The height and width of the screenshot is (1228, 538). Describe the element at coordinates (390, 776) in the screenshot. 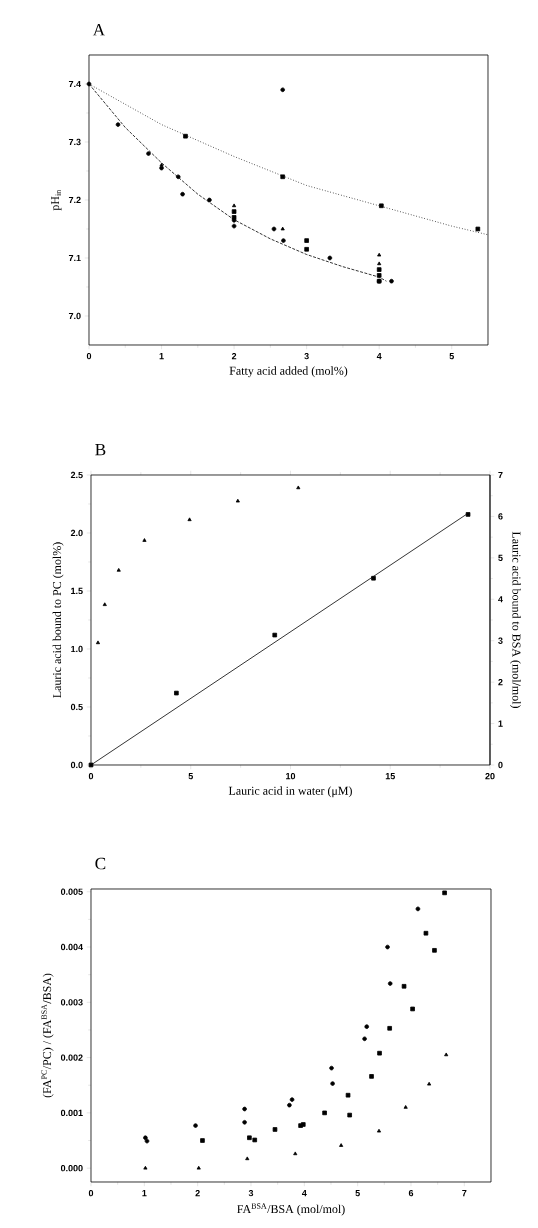

I see `x-tick-label: 15` at that location.